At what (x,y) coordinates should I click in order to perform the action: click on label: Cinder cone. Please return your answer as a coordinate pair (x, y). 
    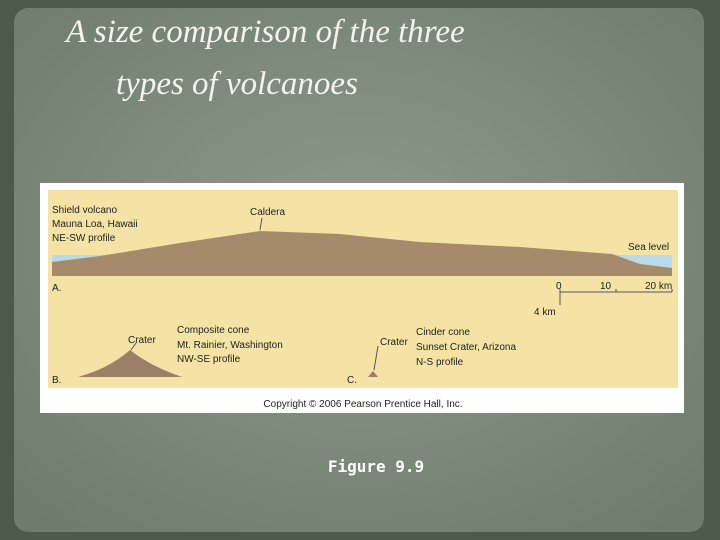
    Looking at the image, I should click on (443, 332).